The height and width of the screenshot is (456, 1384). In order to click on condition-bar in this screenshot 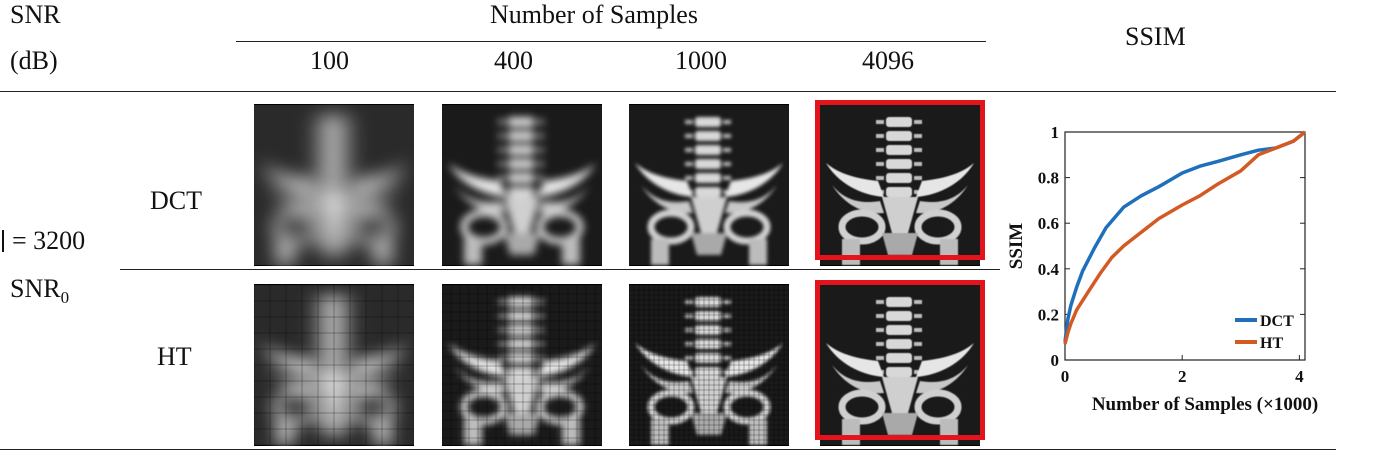, I will do `click(3, 241)`.